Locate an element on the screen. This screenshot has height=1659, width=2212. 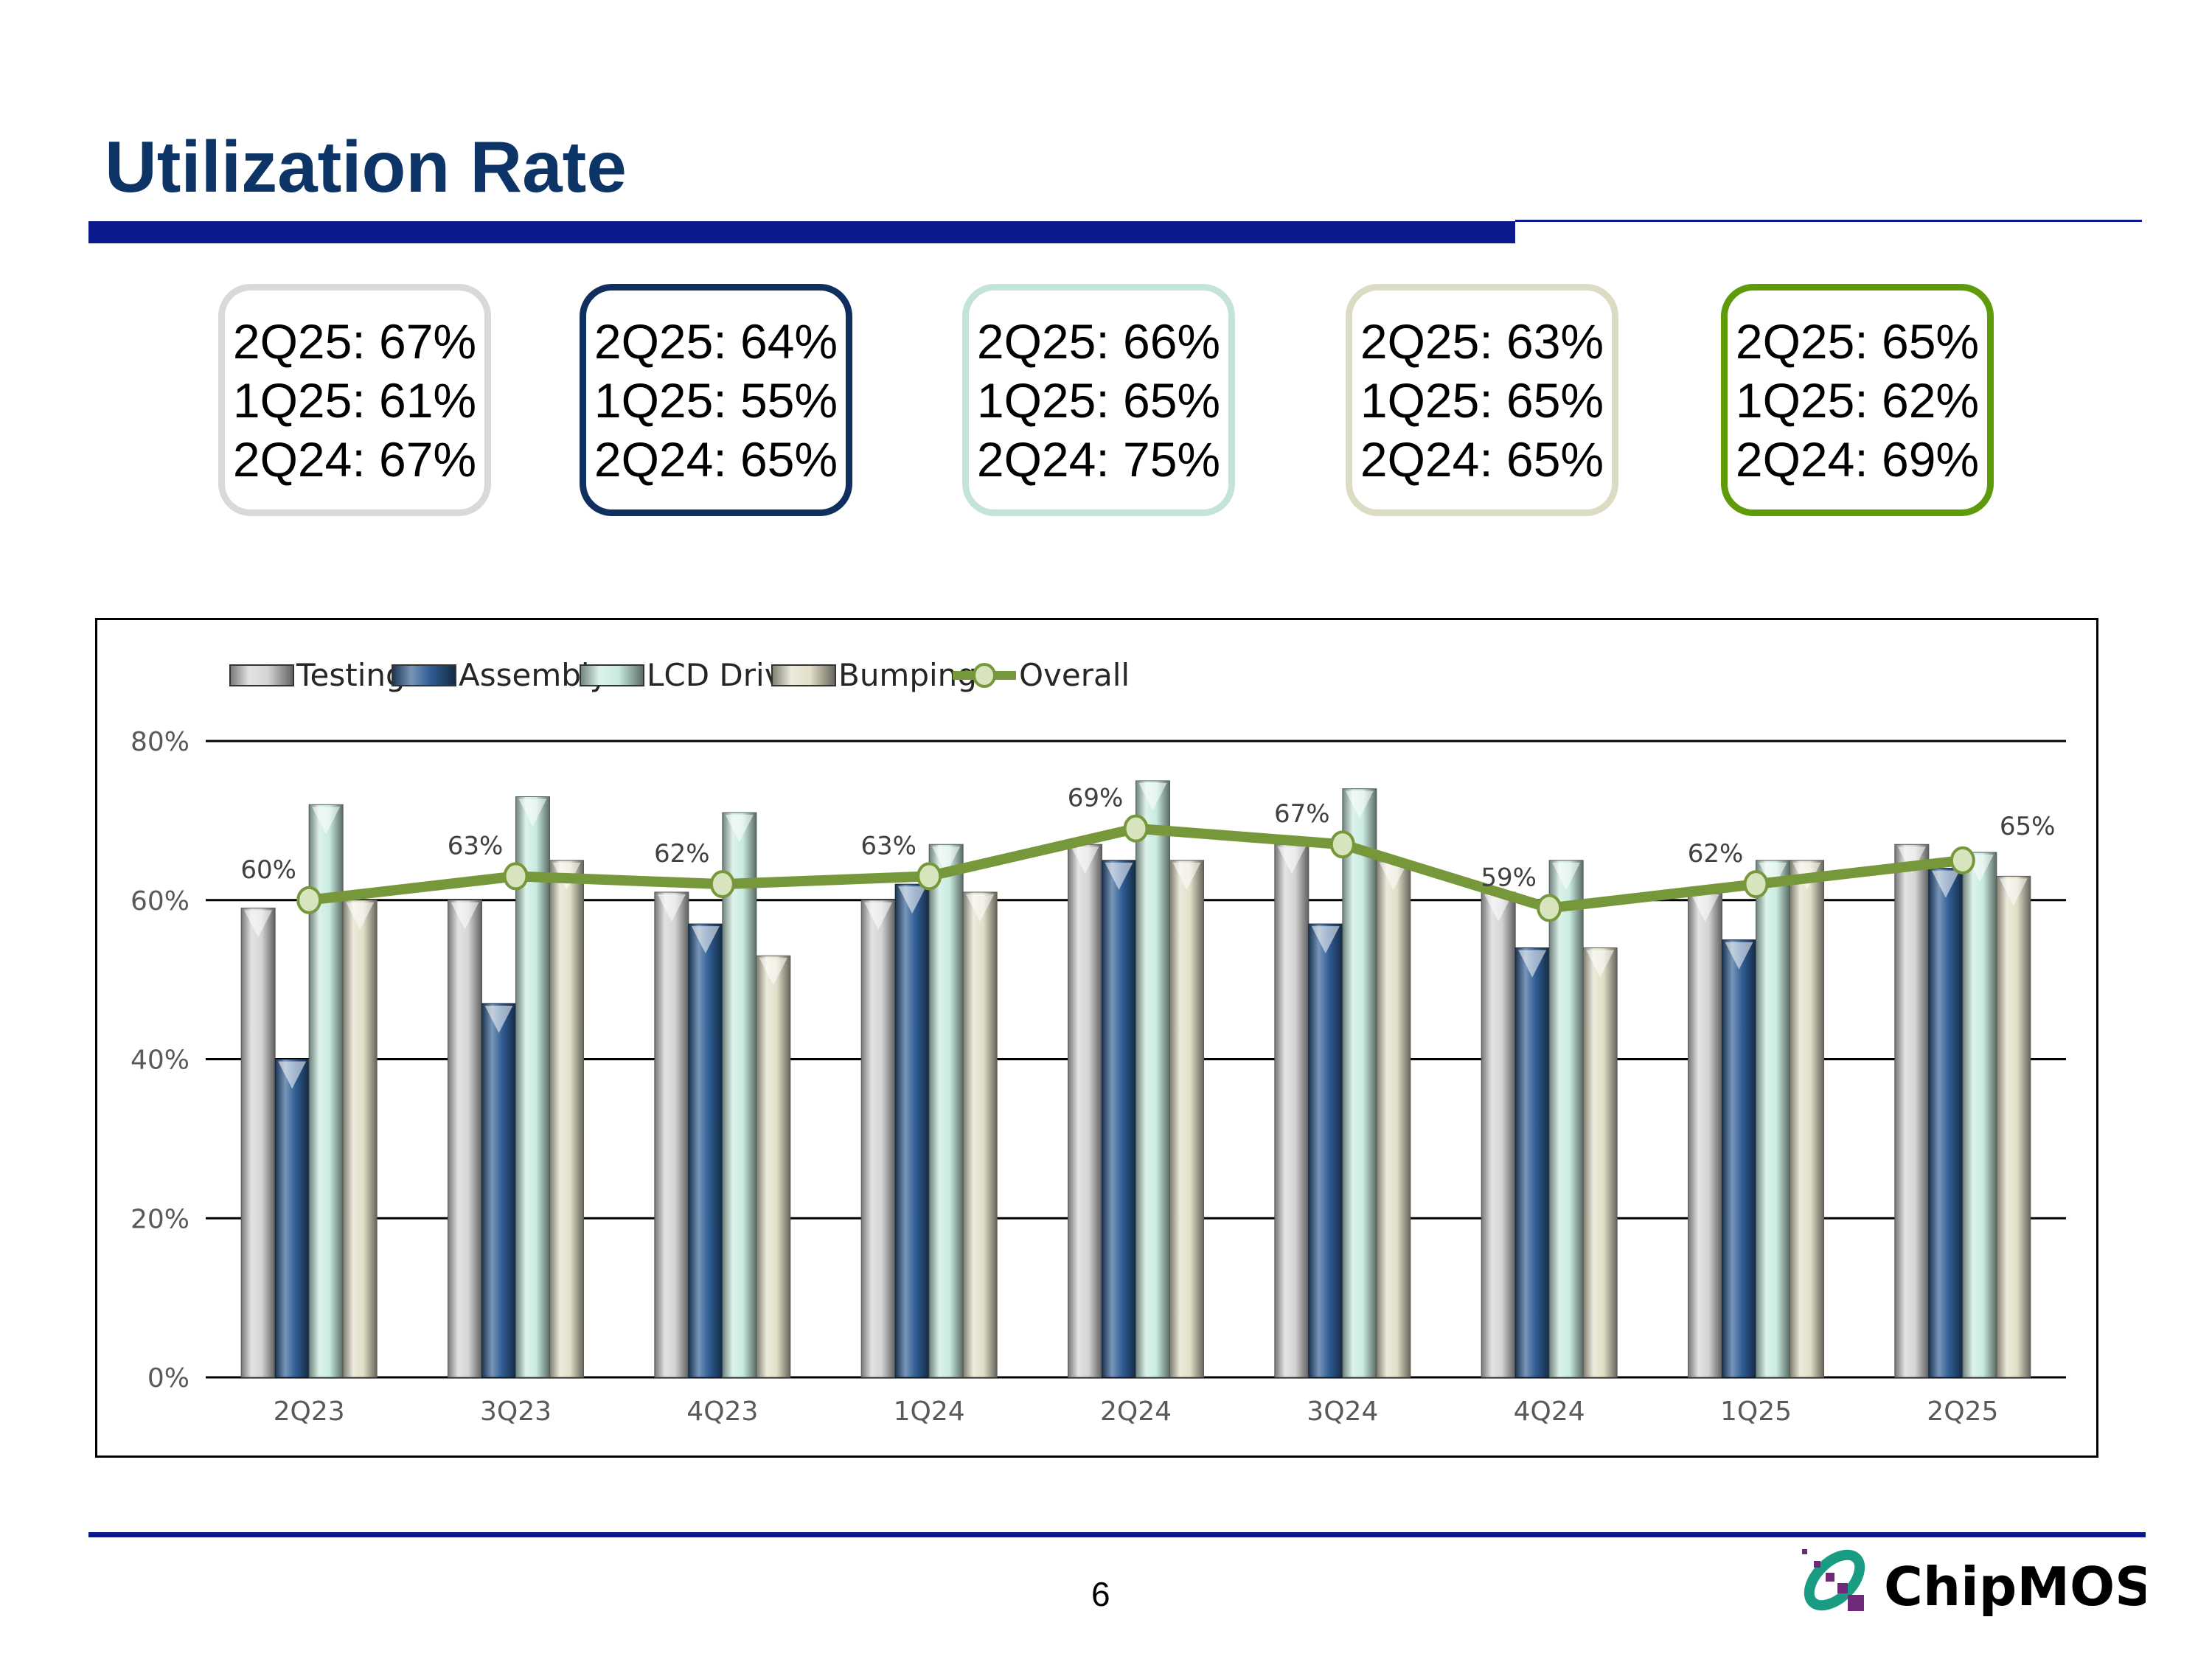
y-tick-label: 80% is located at coordinates (160, 742).